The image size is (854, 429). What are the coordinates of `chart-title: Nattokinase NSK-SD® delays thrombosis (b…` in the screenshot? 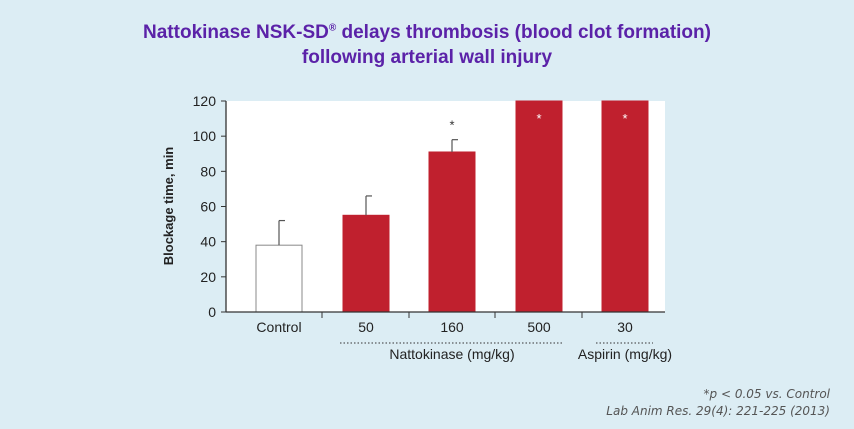 It's located at (427, 45).